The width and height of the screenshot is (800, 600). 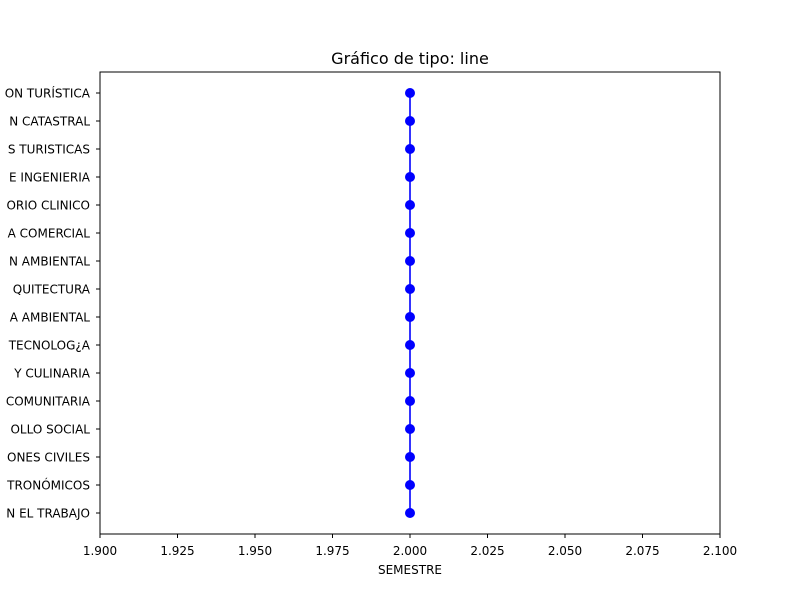 What do you see at coordinates (410, 551) in the screenshot?
I see `x-tick-label: 2.000` at bounding box center [410, 551].